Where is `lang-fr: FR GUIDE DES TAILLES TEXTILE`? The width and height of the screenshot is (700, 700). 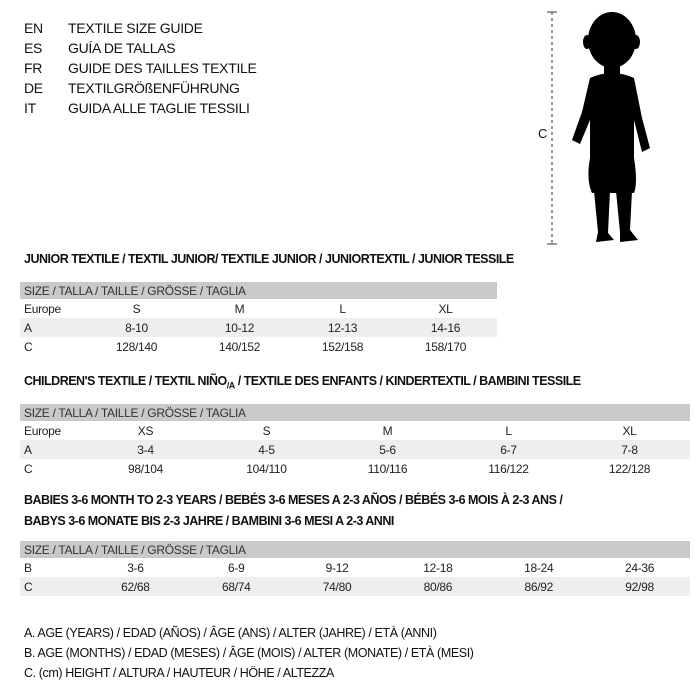
lang-fr: FR GUIDE DES TAILLES TEXTILE is located at coordinates (140, 68).